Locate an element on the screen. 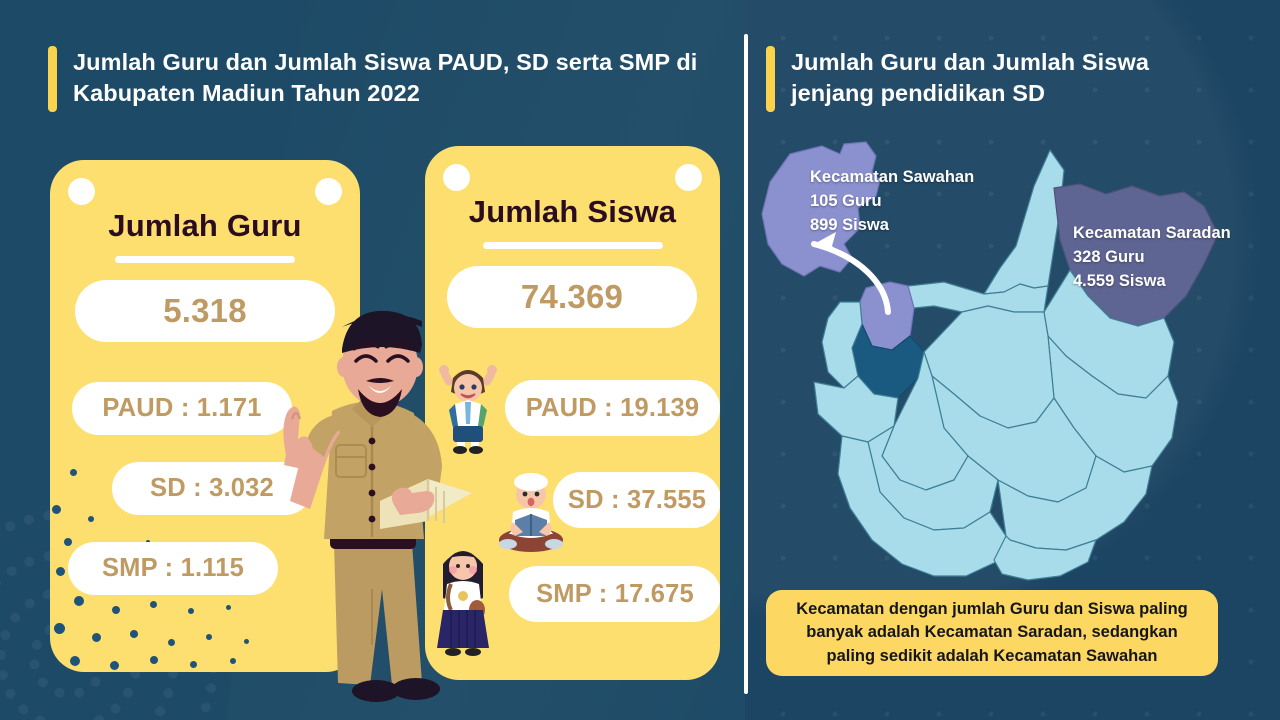 The height and width of the screenshot is (720, 1280). card-row-sd: SD : 37.555 is located at coordinates (636, 500).